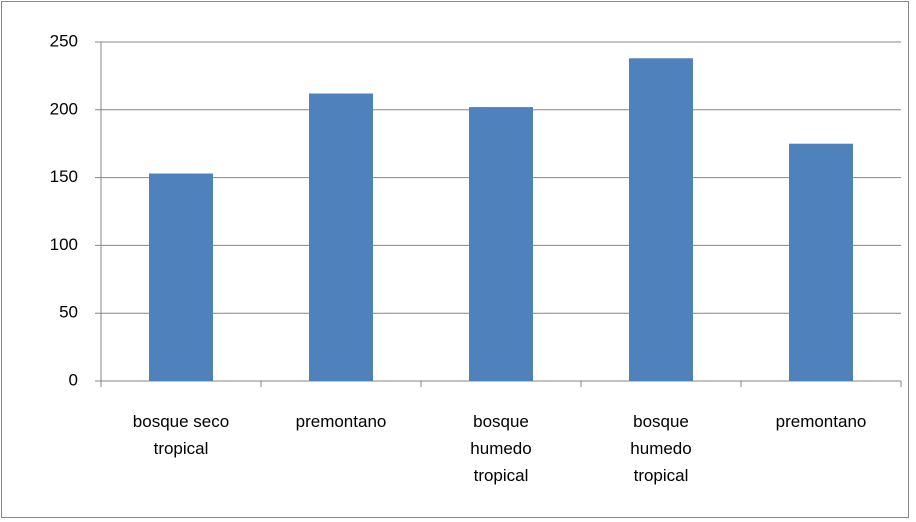 This screenshot has height=522, width=916. Describe the element at coordinates (64, 176) in the screenshot. I see `y-tick-label: 150` at that location.